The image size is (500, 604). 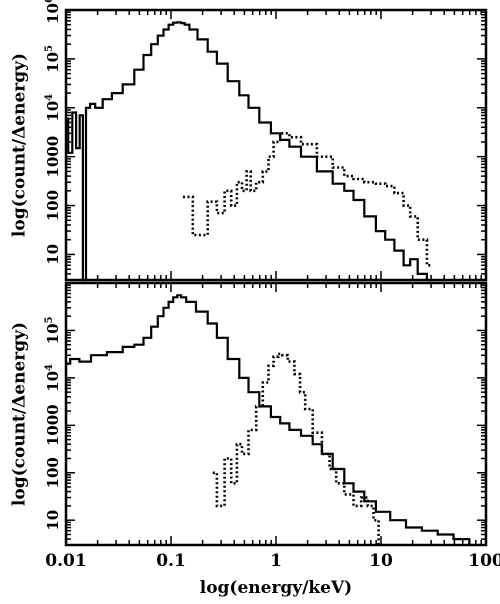 What do you see at coordinates (53, 59) in the screenshot?
I see `top-y-tick-label: 105` at bounding box center [53, 59].